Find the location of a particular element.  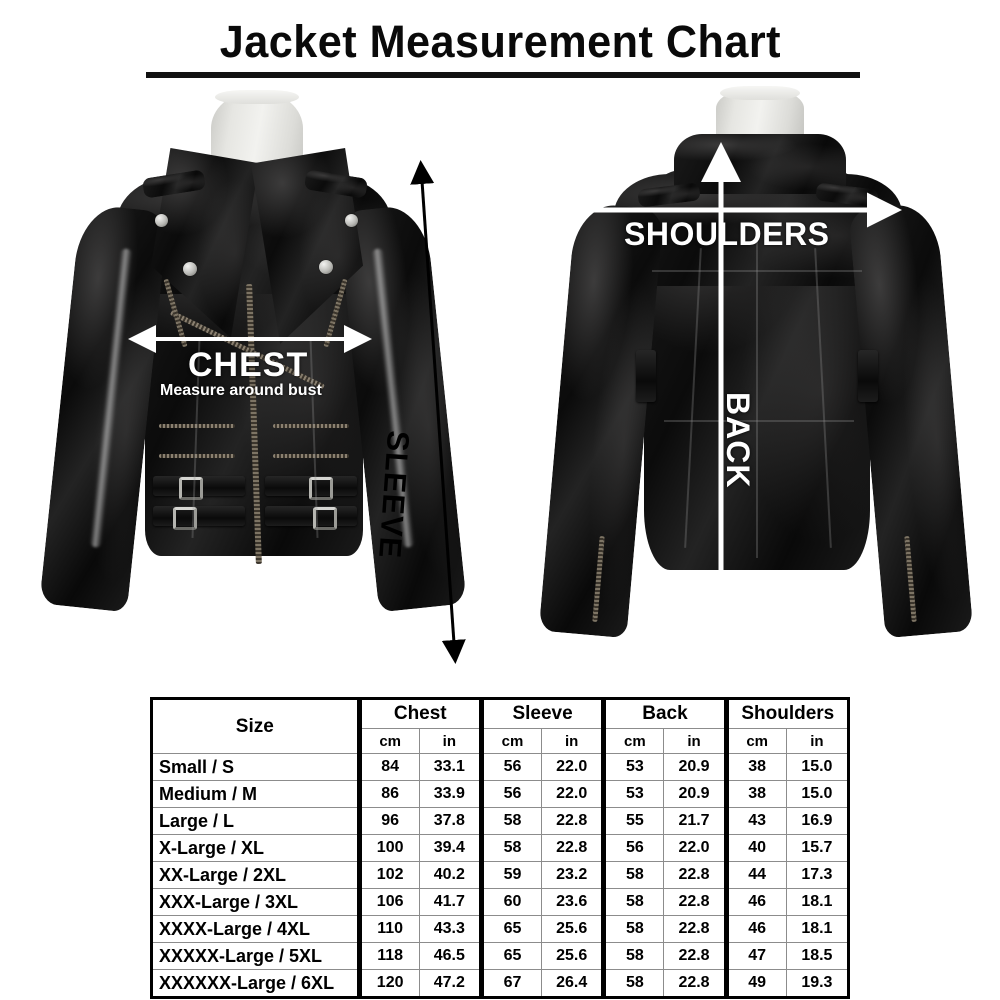

table-group-header-row: Size Chest Sleeve Back Shoulders is located at coordinates (500, 726).